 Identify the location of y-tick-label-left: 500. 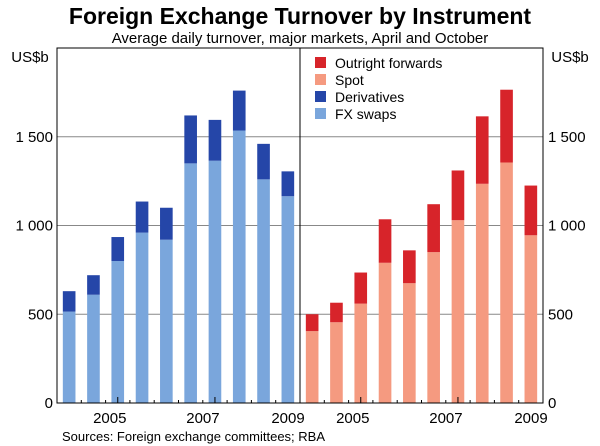
(40, 314).